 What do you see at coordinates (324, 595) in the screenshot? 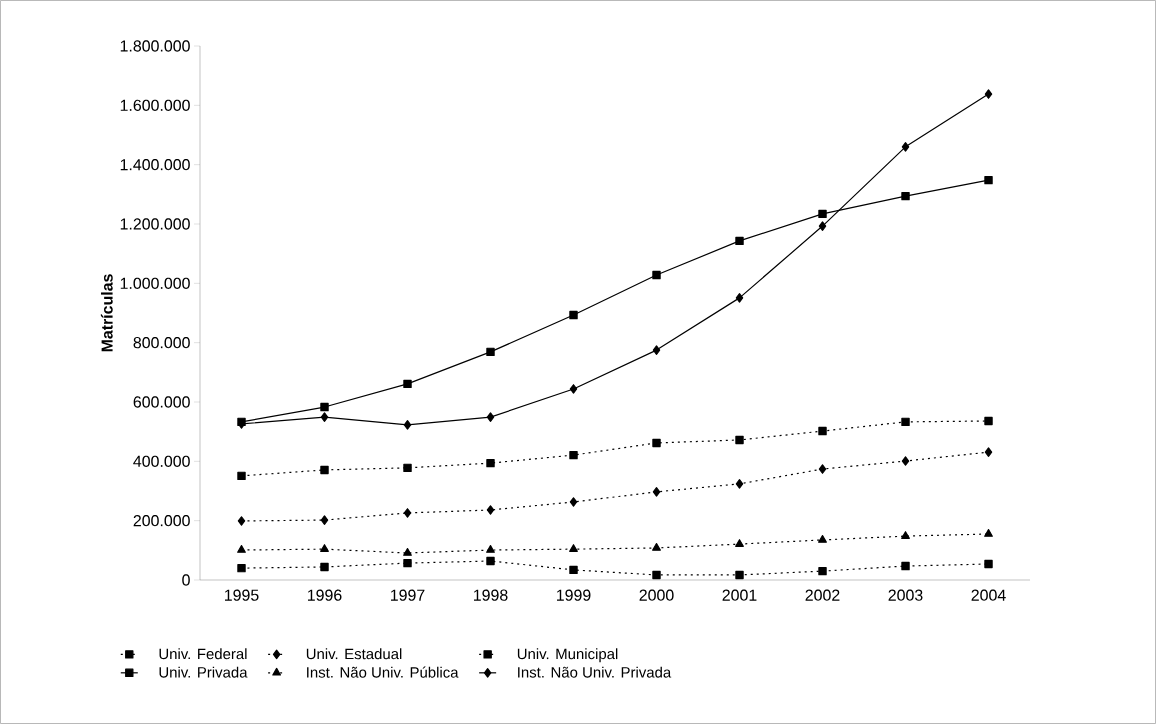
I see `x-tick-label: 1996` at bounding box center [324, 595].